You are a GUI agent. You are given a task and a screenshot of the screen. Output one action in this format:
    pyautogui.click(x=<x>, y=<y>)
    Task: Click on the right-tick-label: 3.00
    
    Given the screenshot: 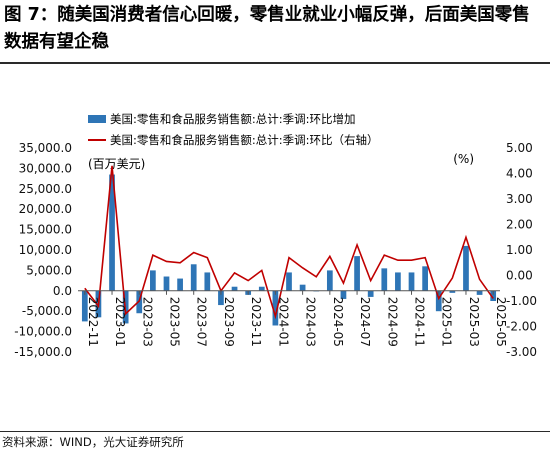 What is the action you would take?
    pyautogui.click(x=519, y=199)
    